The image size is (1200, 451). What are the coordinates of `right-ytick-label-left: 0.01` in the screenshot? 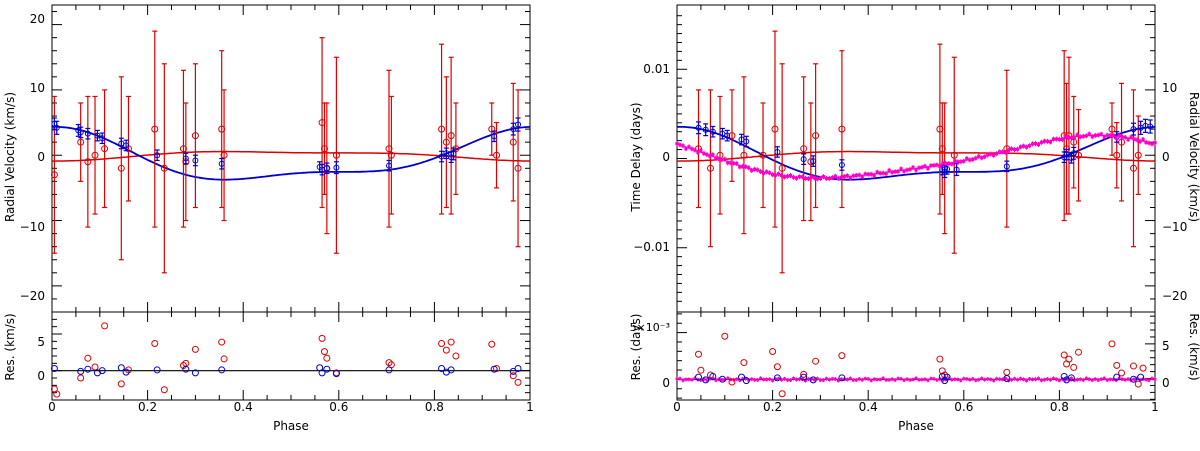 It's located at (656, 69).